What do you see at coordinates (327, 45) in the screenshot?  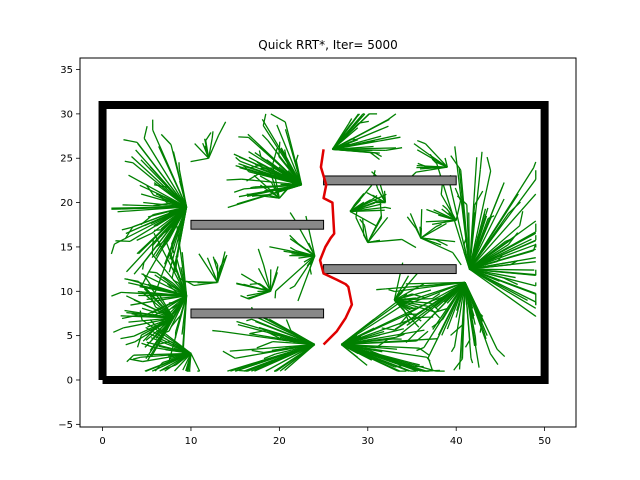 I see `chart-title: Quick RRT*, Iter= 5000` at bounding box center [327, 45].